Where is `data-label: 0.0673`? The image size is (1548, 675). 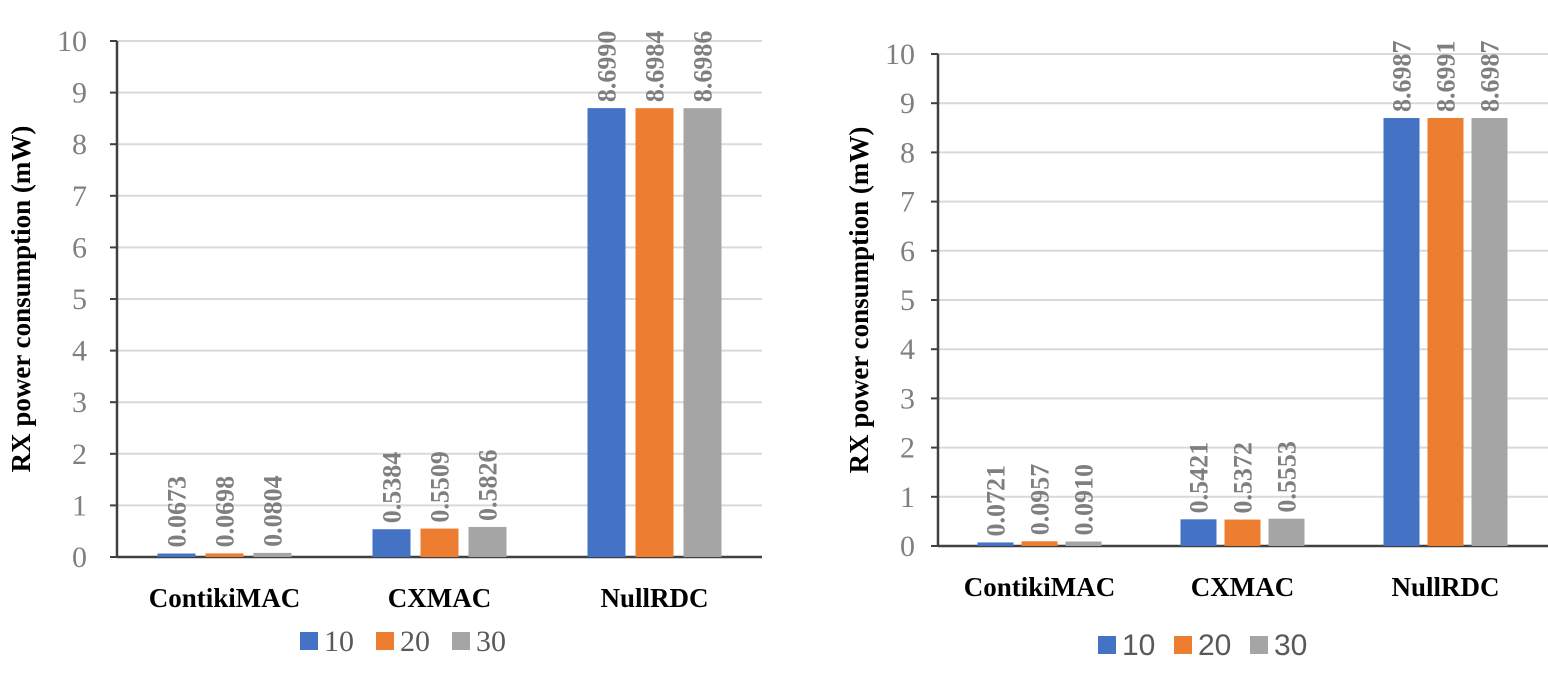
data-label: 0.0673 is located at coordinates (177, 512).